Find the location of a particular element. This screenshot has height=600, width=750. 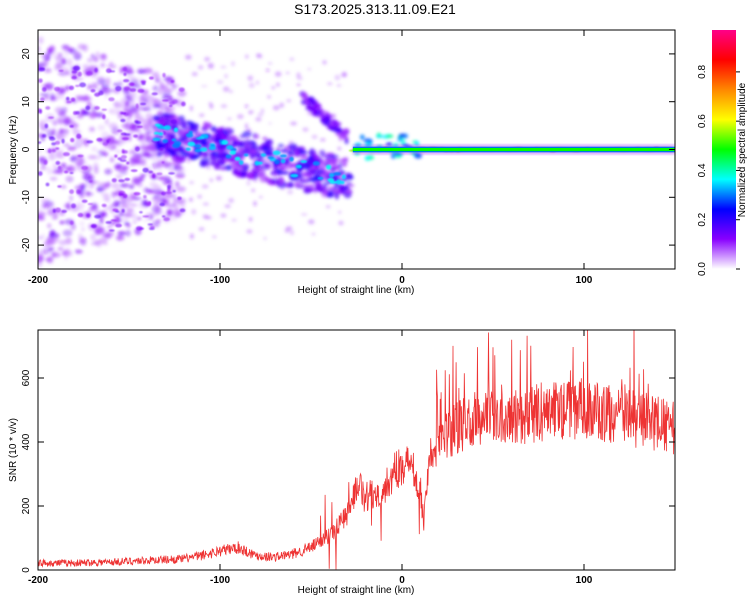

y-tick-label: 10 is located at coordinates (26, 102).